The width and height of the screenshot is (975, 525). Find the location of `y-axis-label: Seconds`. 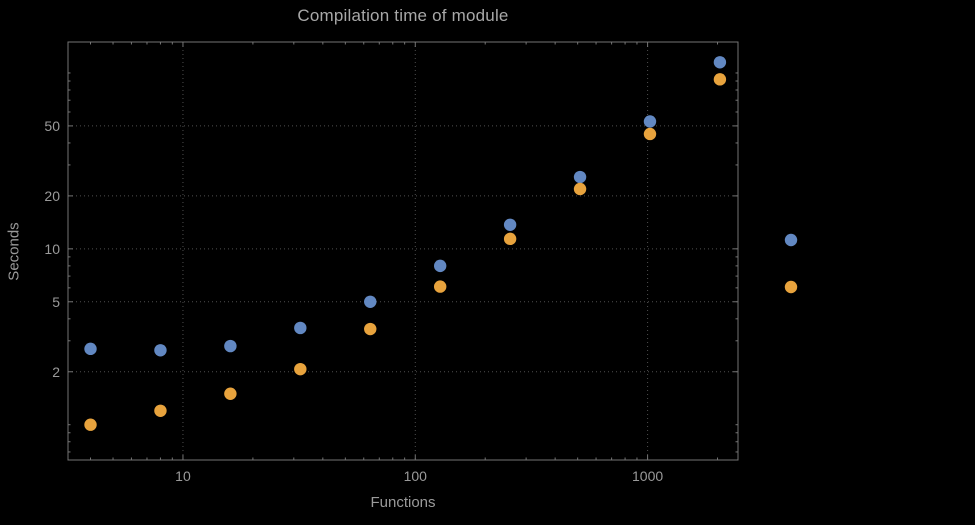

y-axis-label: Seconds is located at coordinates (14, 251).